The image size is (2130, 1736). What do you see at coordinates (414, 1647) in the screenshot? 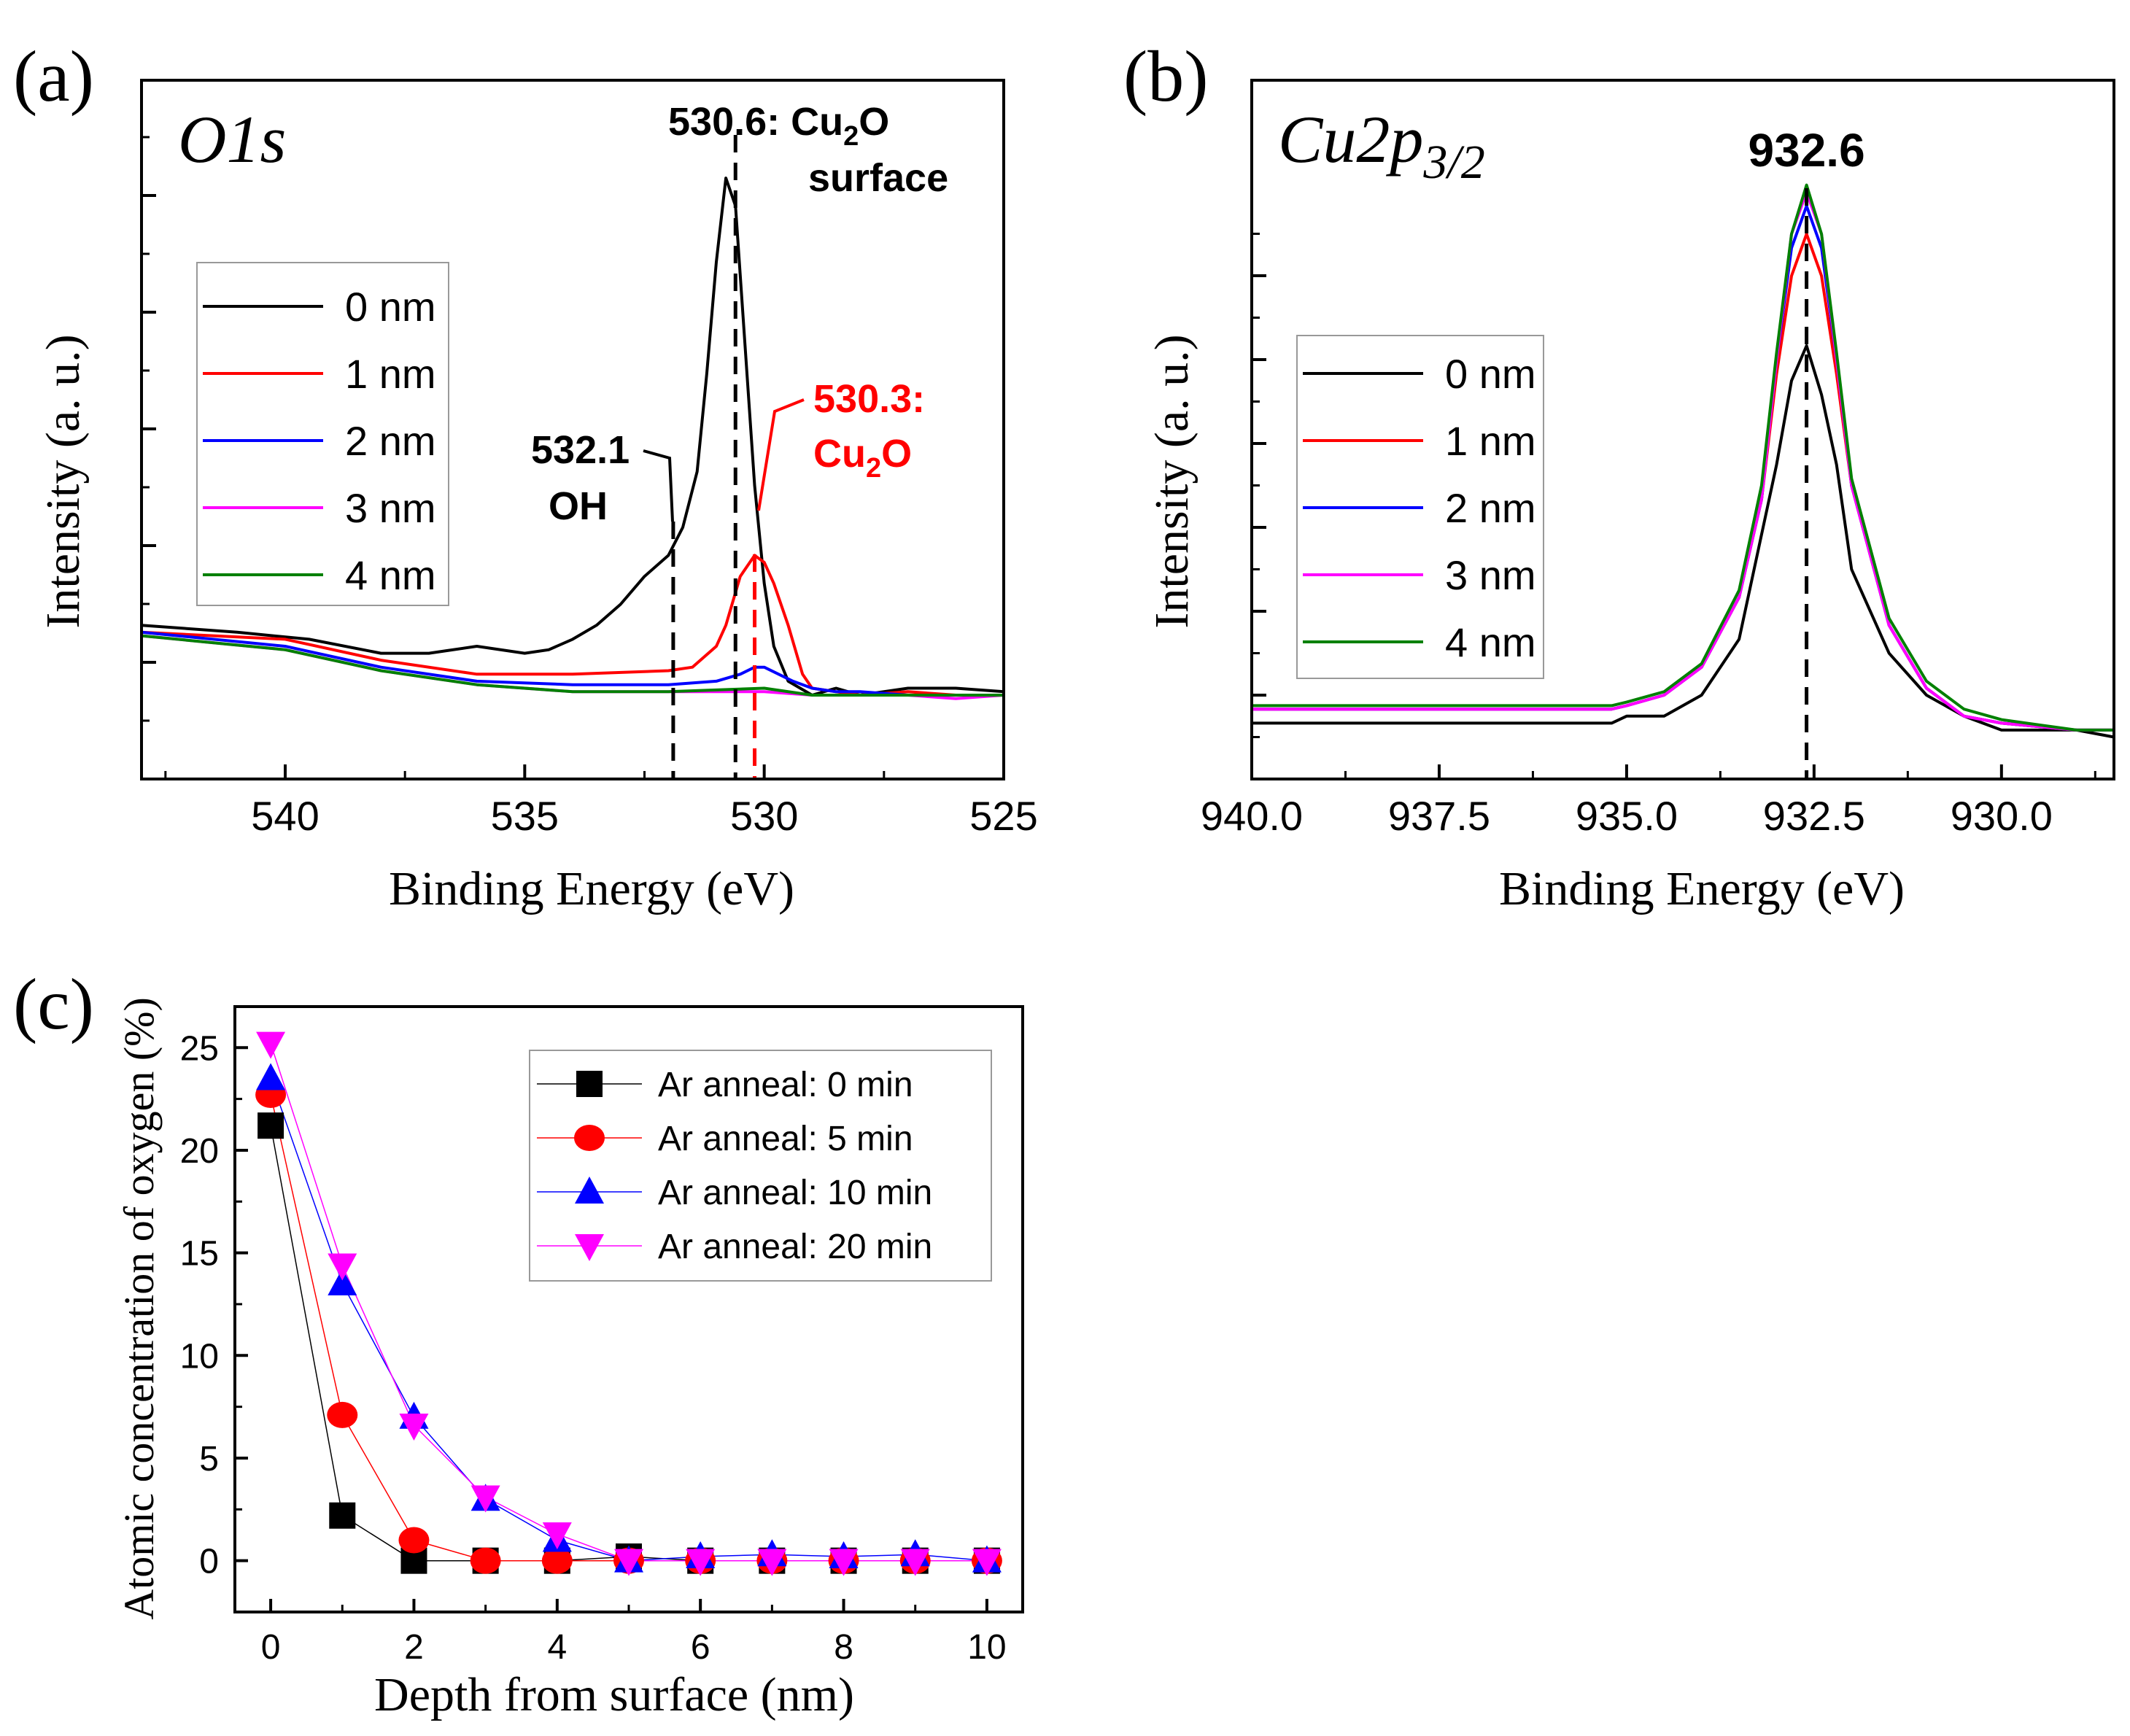
I see `x-tick-label-c-1: 2` at bounding box center [414, 1647].